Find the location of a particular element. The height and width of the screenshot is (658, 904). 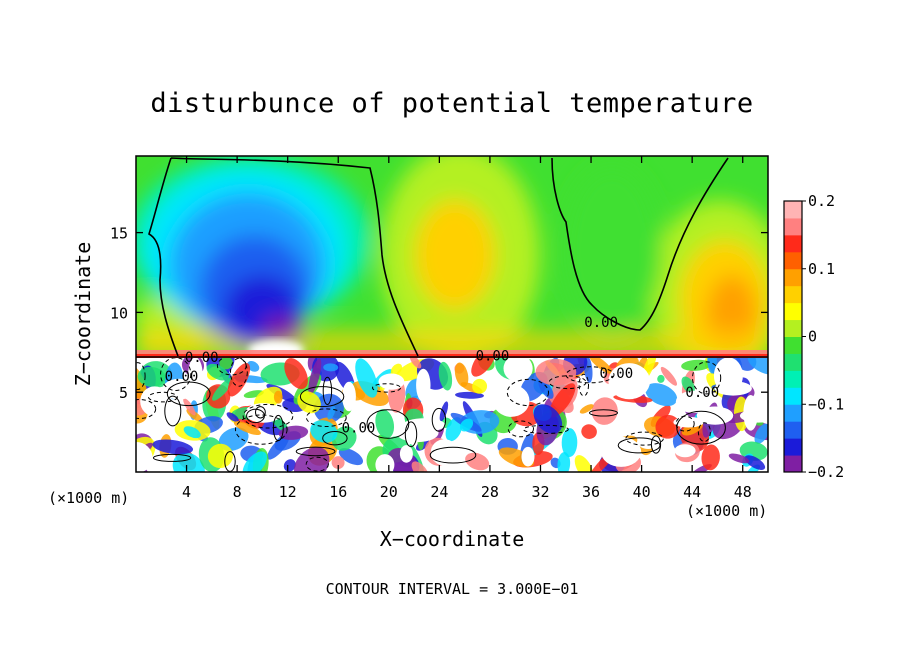

x-unit-left: (×1000 m) is located at coordinates (88, 498).